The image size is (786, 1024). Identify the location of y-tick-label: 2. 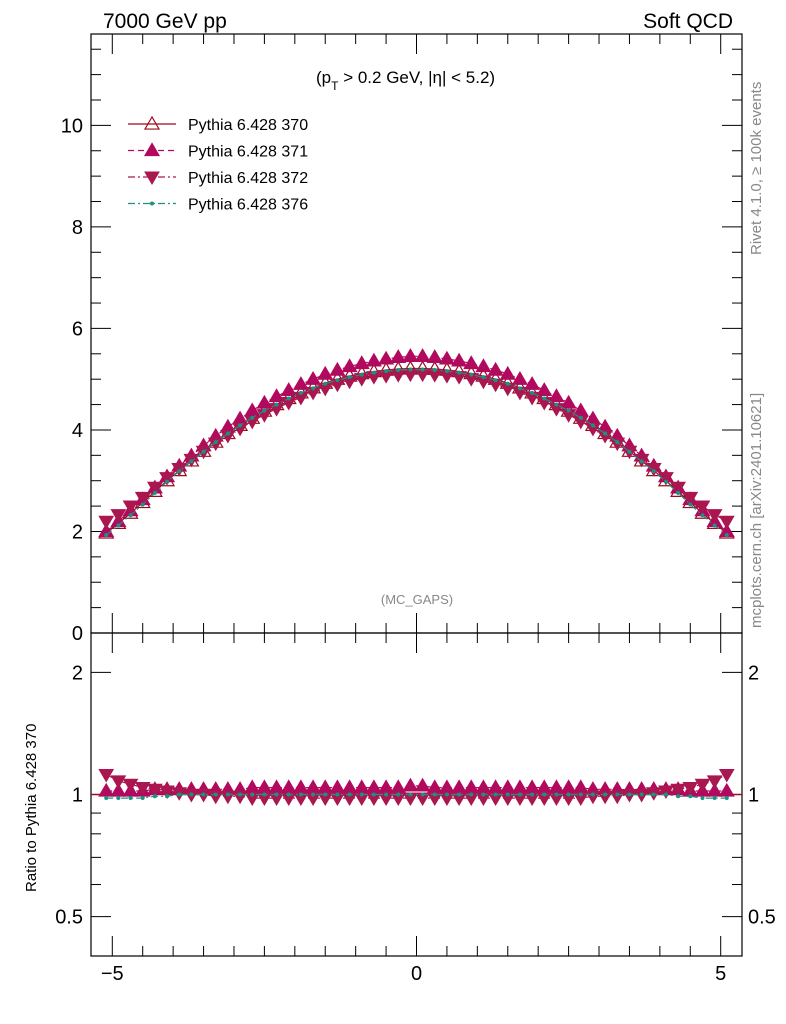
(77, 532).